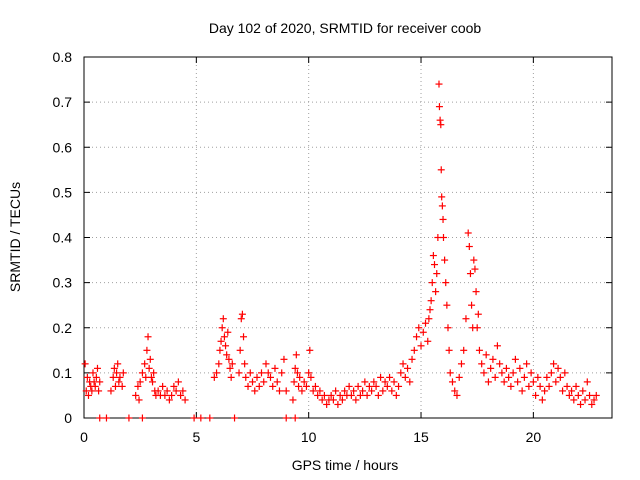  Describe the element at coordinates (84, 437) in the screenshot. I see `x-tick-label: 0` at that location.